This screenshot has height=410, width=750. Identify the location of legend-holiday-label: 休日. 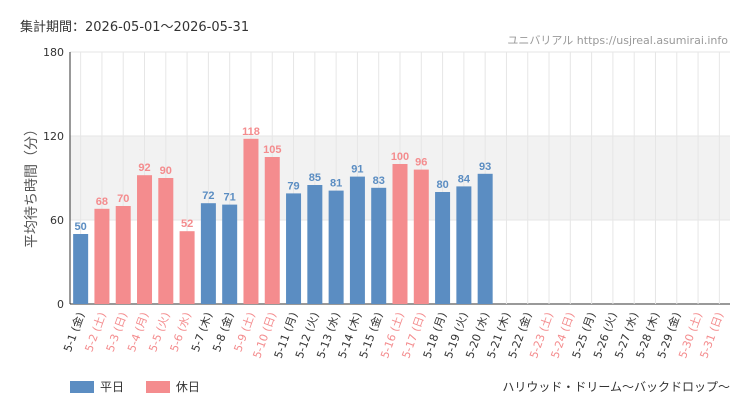
(187, 387).